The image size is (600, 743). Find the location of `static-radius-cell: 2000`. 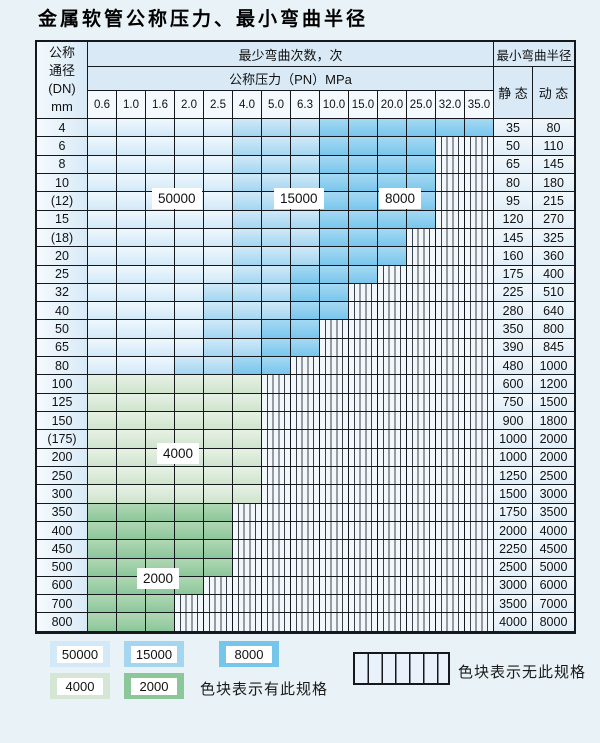

static-radius-cell: 2000 is located at coordinates (513, 531).